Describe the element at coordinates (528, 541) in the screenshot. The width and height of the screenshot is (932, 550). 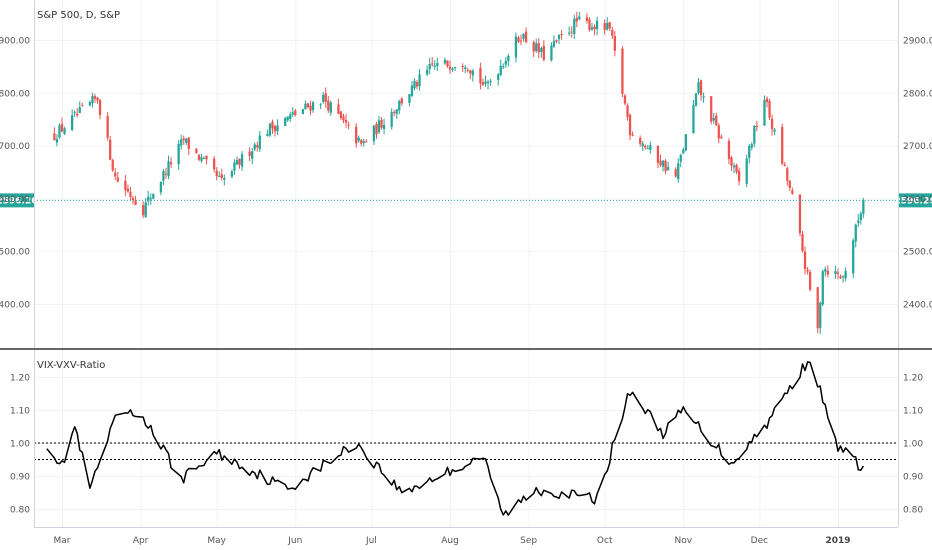
I see `x-tick-label: Sep` at that location.